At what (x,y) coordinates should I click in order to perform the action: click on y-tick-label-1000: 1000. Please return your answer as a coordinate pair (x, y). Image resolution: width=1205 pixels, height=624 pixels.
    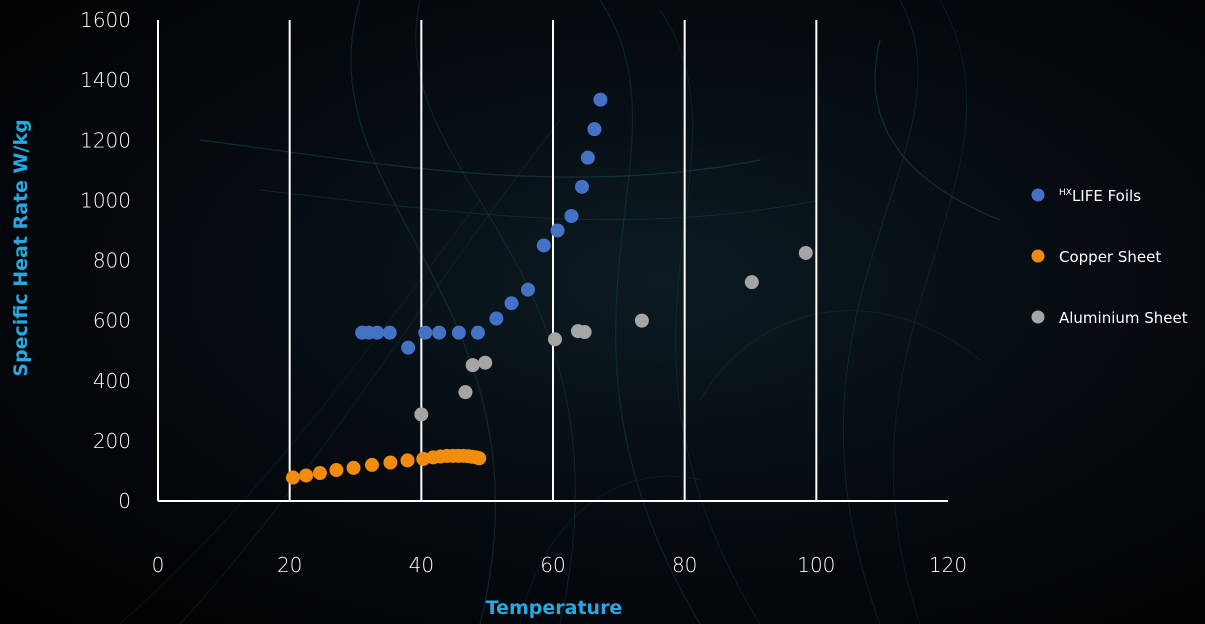
    Looking at the image, I should click on (105, 200).